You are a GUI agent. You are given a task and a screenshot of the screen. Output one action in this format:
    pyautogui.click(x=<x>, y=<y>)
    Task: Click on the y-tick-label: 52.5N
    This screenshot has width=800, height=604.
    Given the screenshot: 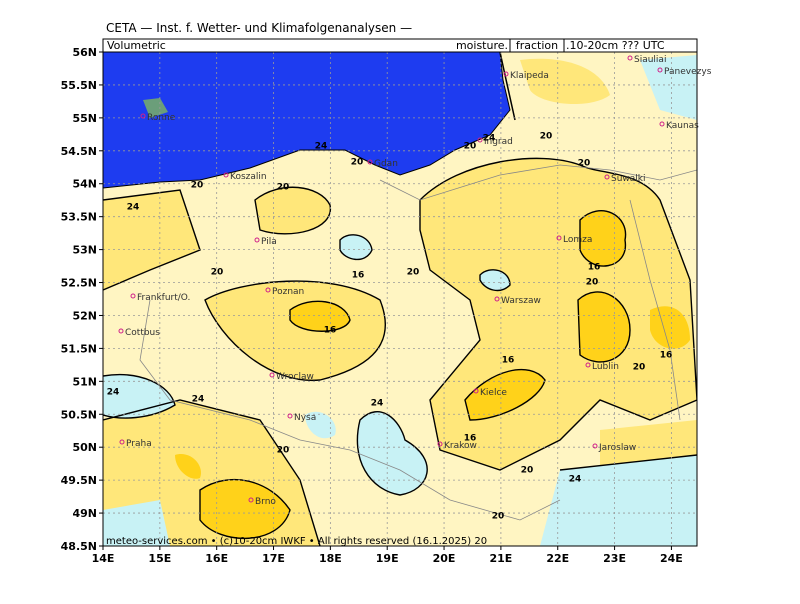 What is the action you would take?
    pyautogui.click(x=79, y=283)
    